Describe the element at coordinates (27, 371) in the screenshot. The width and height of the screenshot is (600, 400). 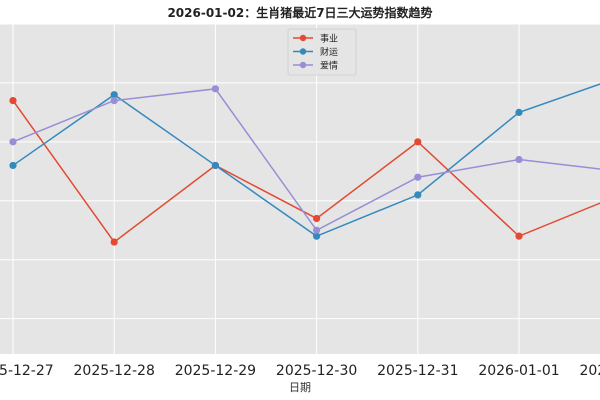
I see `x-tick-label: 2025-12-27` at that location.